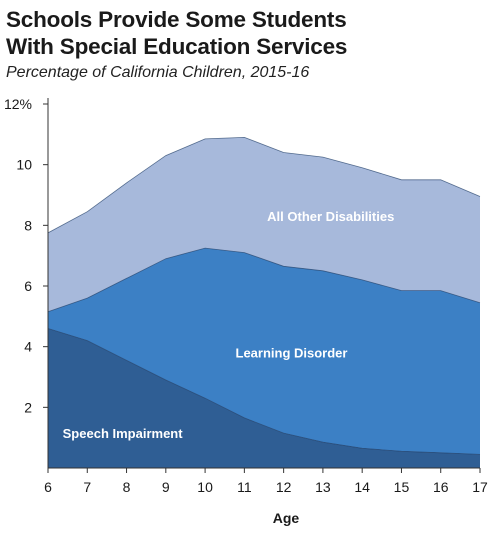  What do you see at coordinates (28, 347) in the screenshot?
I see `y-tick-label: 4` at bounding box center [28, 347].